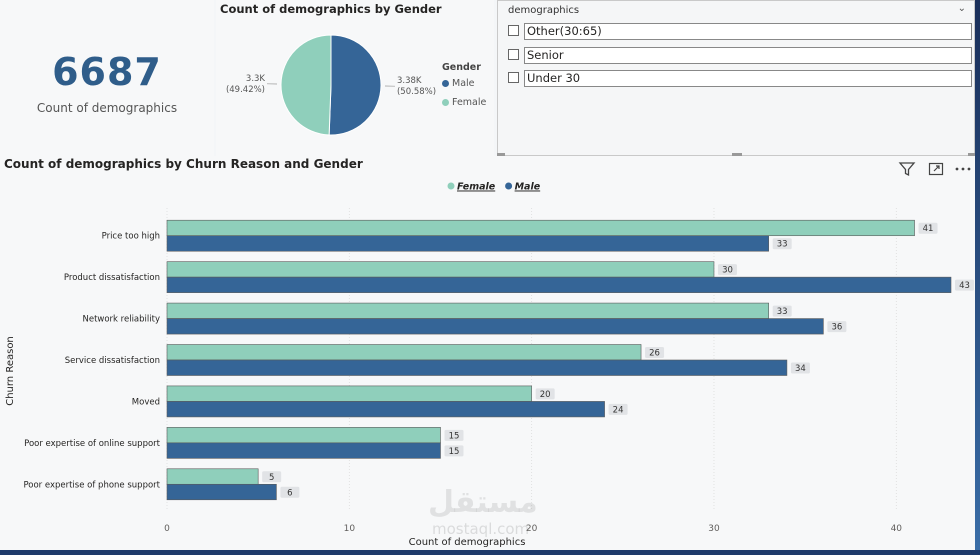 The image size is (980, 555). What do you see at coordinates (748, 31) in the screenshot?
I see `slicer-item-label: Other(30:65)` at bounding box center [748, 31].